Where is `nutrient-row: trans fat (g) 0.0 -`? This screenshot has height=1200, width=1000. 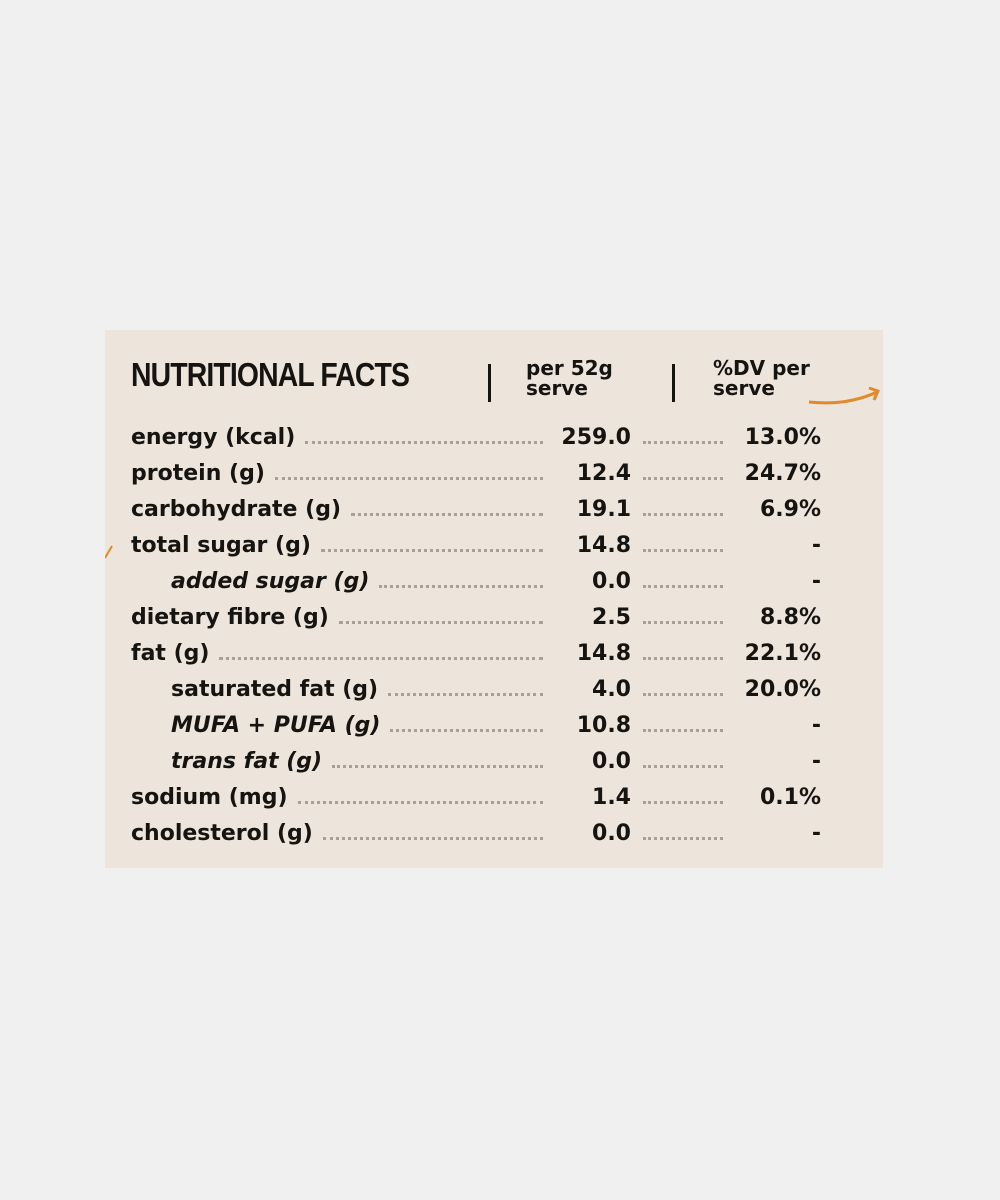
nutrient-row: trans fat (g) 0.0 - is located at coordinates (476, 767).